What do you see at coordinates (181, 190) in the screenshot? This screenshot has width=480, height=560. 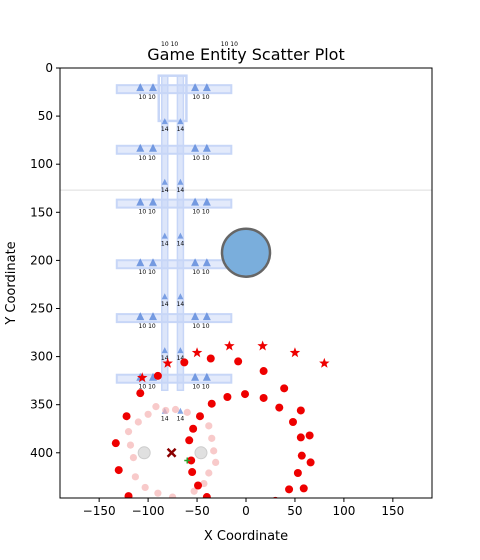 I see `tower-sub-label-1-1: 14` at bounding box center [181, 190].